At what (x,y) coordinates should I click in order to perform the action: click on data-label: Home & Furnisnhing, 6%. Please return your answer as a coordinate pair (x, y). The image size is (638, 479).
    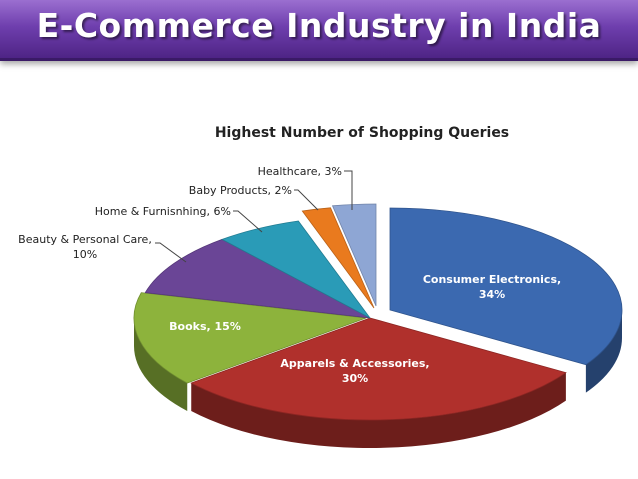
    Looking at the image, I should click on (163, 211).